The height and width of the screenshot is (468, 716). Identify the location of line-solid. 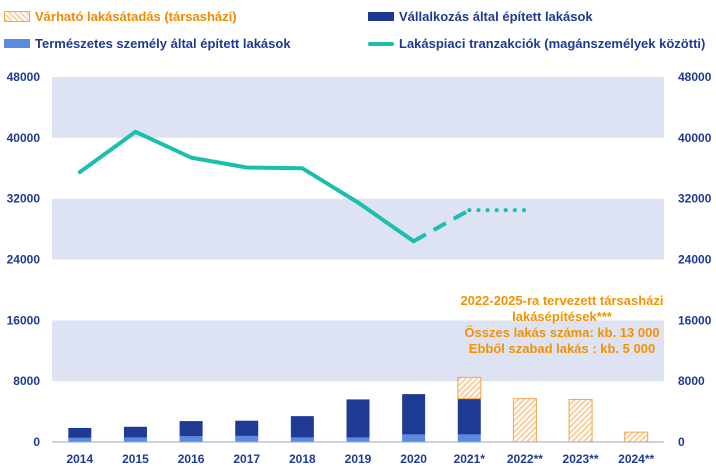
(246, 186).